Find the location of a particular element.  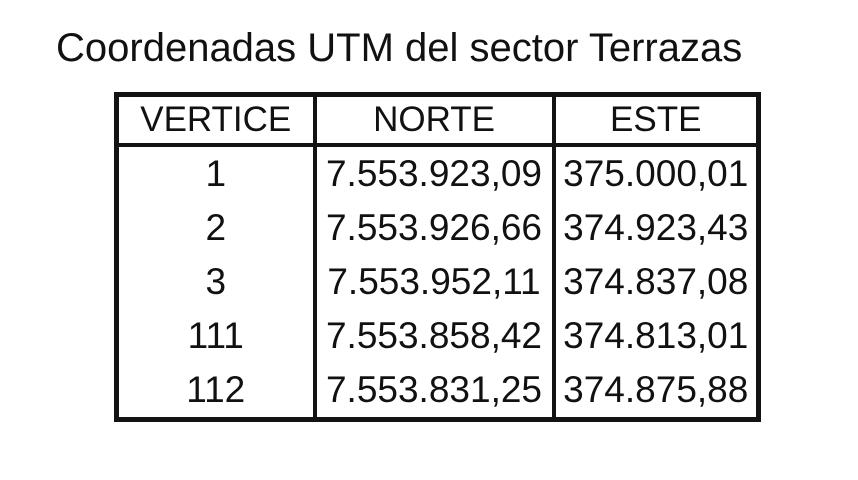

cell-vertice: 2 is located at coordinates (215, 228).